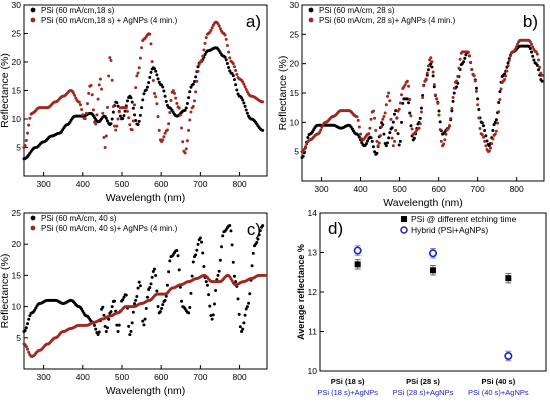 The image size is (550, 406). Describe the element at coordinates (17, 62) in the screenshot. I see `y-tick-label: 20` at that location.